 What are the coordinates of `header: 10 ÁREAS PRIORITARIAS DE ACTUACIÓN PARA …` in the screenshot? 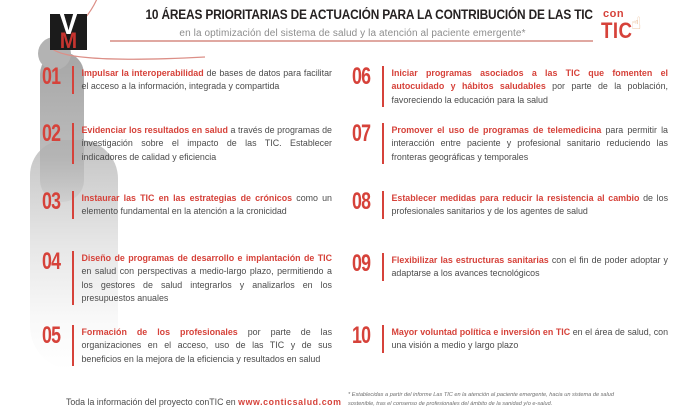 It's located at (354, 22).